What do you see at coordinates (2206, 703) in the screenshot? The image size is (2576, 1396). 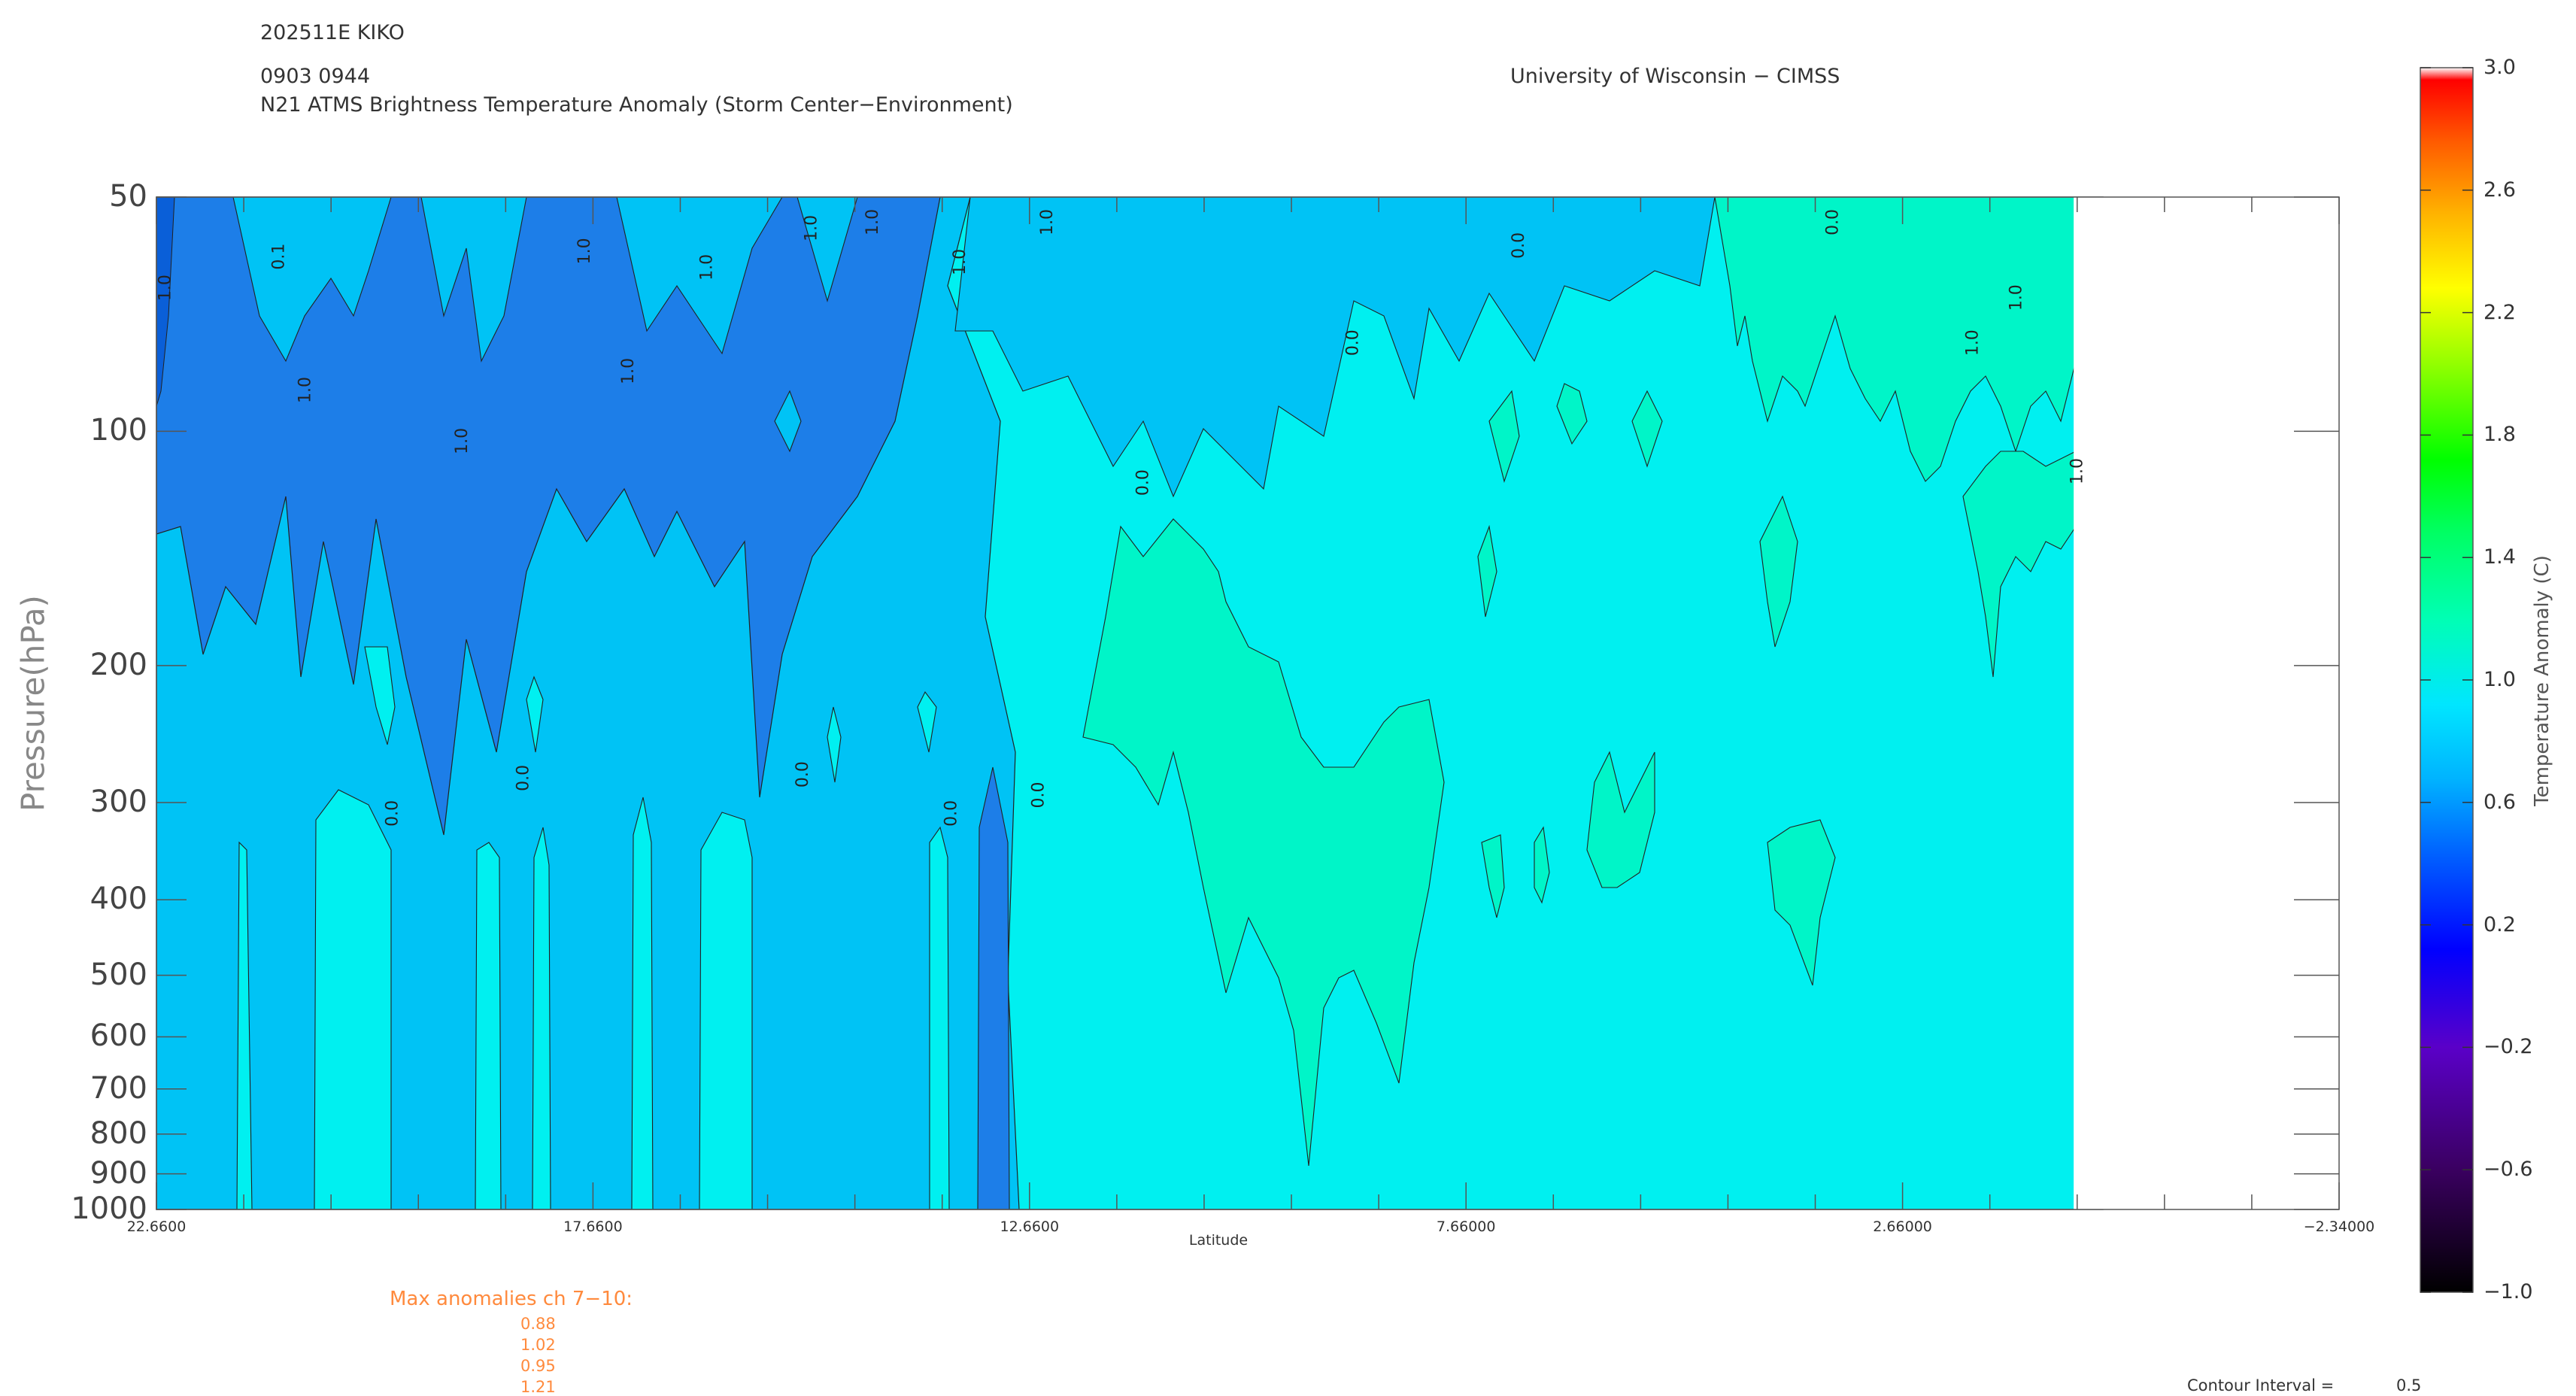 I see `no-data-region` at bounding box center [2206, 703].